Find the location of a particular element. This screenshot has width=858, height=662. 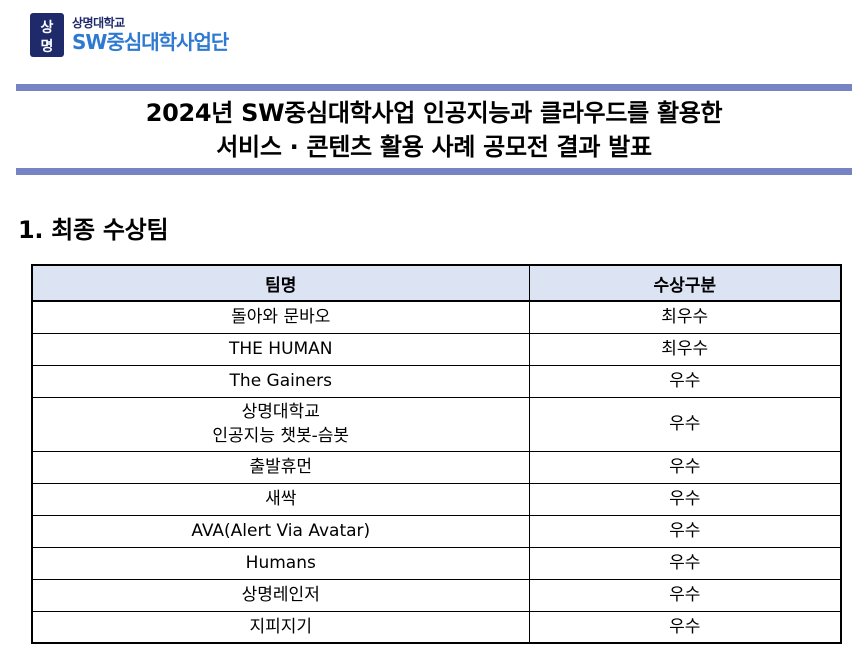

table-row: 돌아와 문바오 최우수 is located at coordinates (436, 317).